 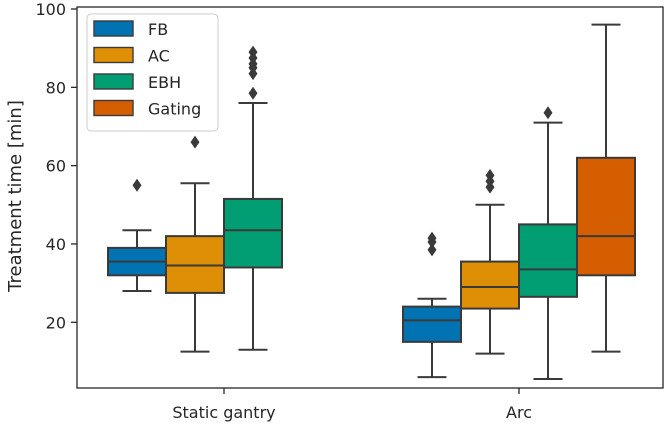 What do you see at coordinates (432, 324) in the screenshot?
I see `box-fb-arc` at bounding box center [432, 324].